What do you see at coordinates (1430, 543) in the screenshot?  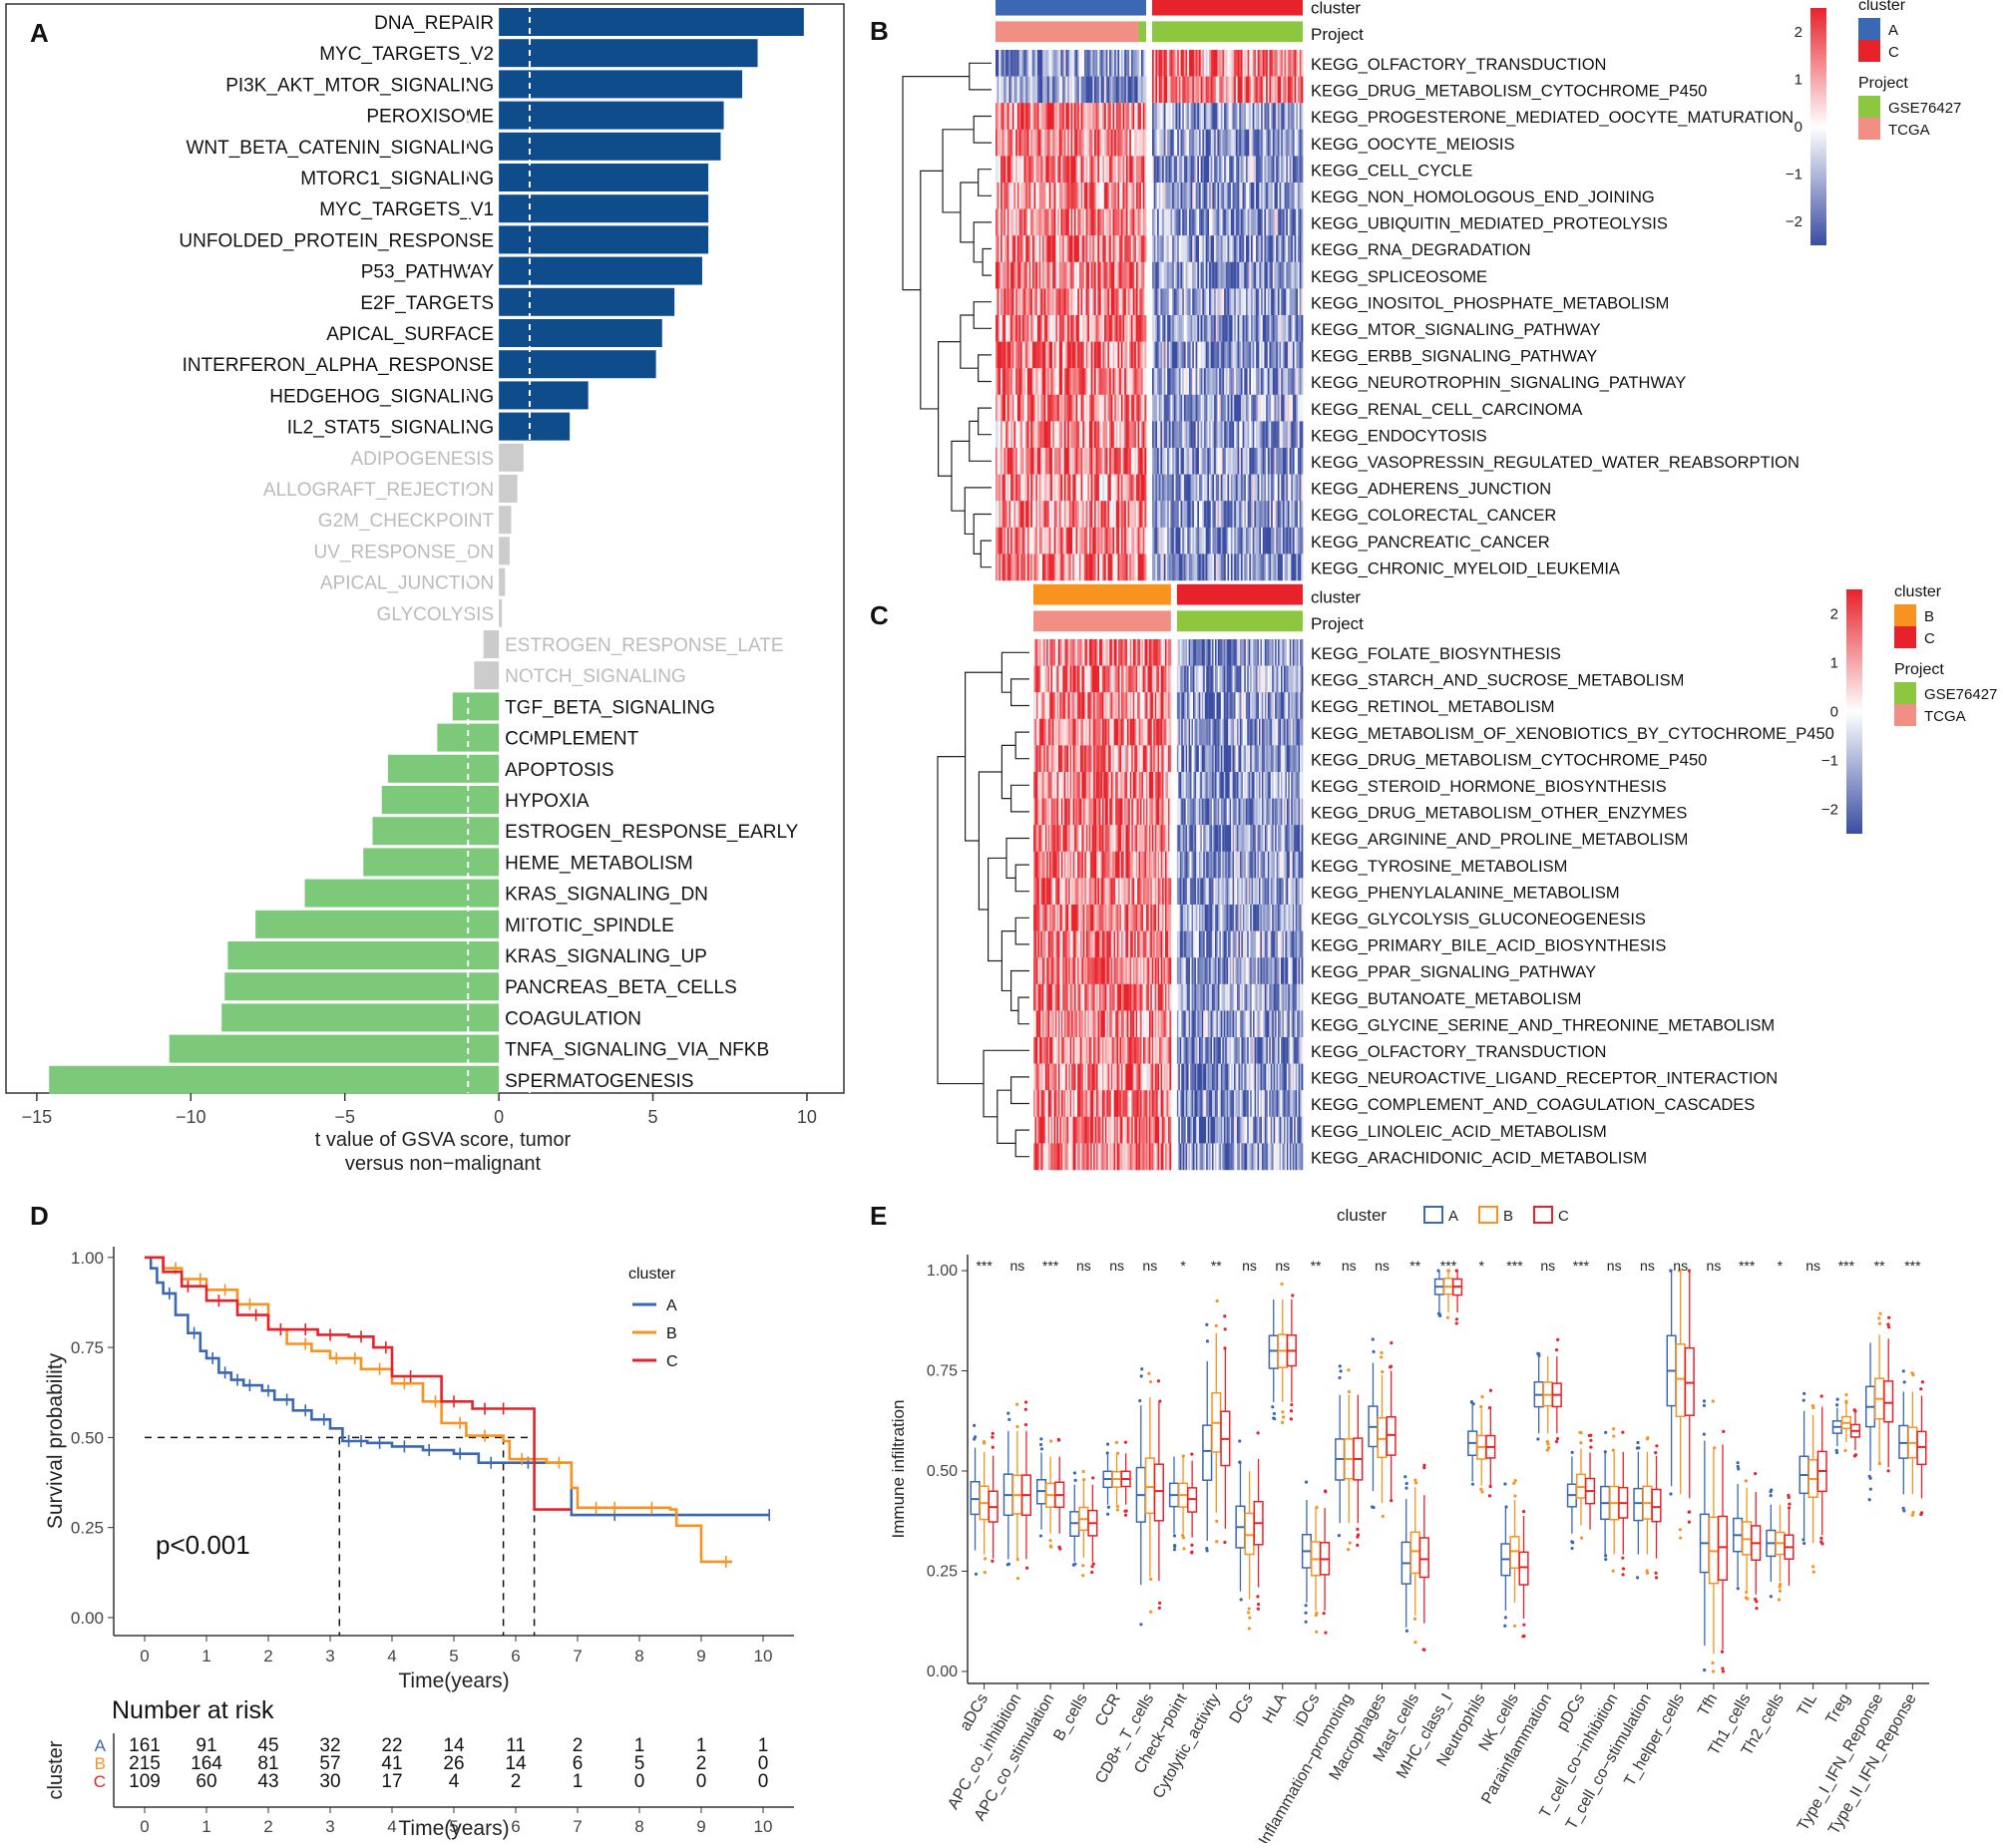 I see `row-label: KEGG_PANCREATIC_CANCER` at bounding box center [1430, 543].